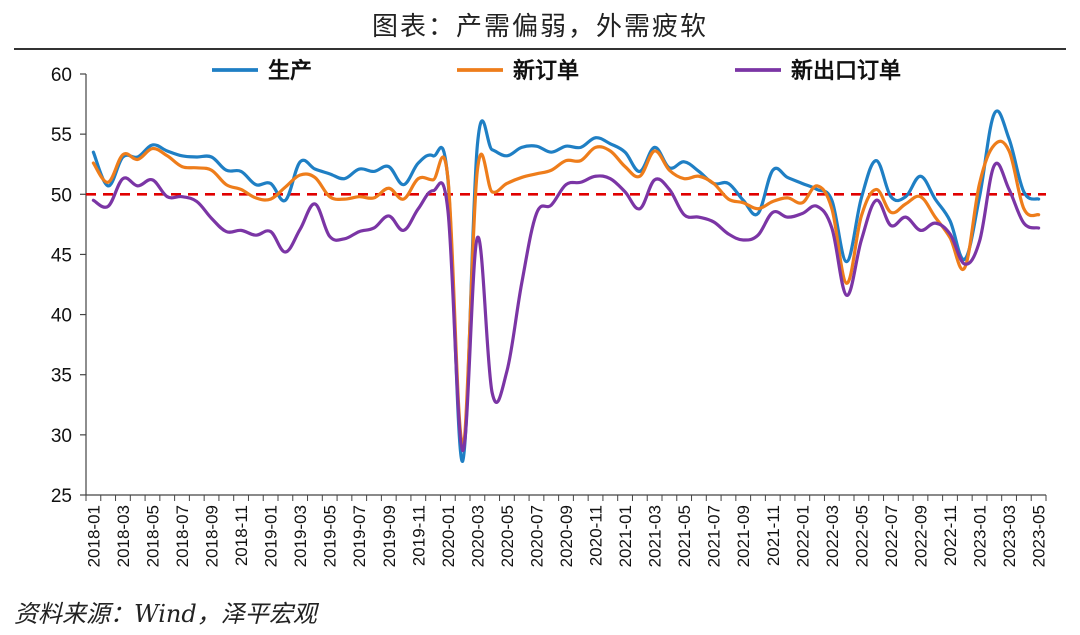 The width and height of the screenshot is (1080, 635). What do you see at coordinates (714, 536) in the screenshot?
I see `x-tick-label: 2021-07` at bounding box center [714, 536].